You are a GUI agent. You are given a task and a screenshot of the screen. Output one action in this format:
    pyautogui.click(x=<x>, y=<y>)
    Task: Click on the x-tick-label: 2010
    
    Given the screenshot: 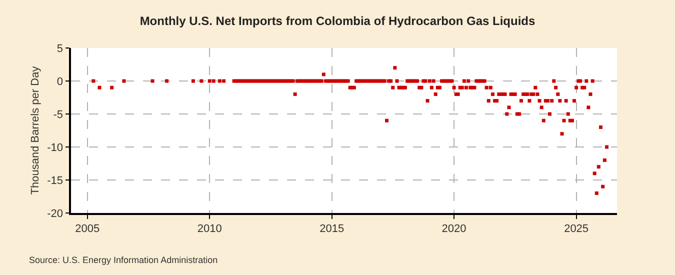 What is the action you would take?
    pyautogui.click(x=209, y=228)
    